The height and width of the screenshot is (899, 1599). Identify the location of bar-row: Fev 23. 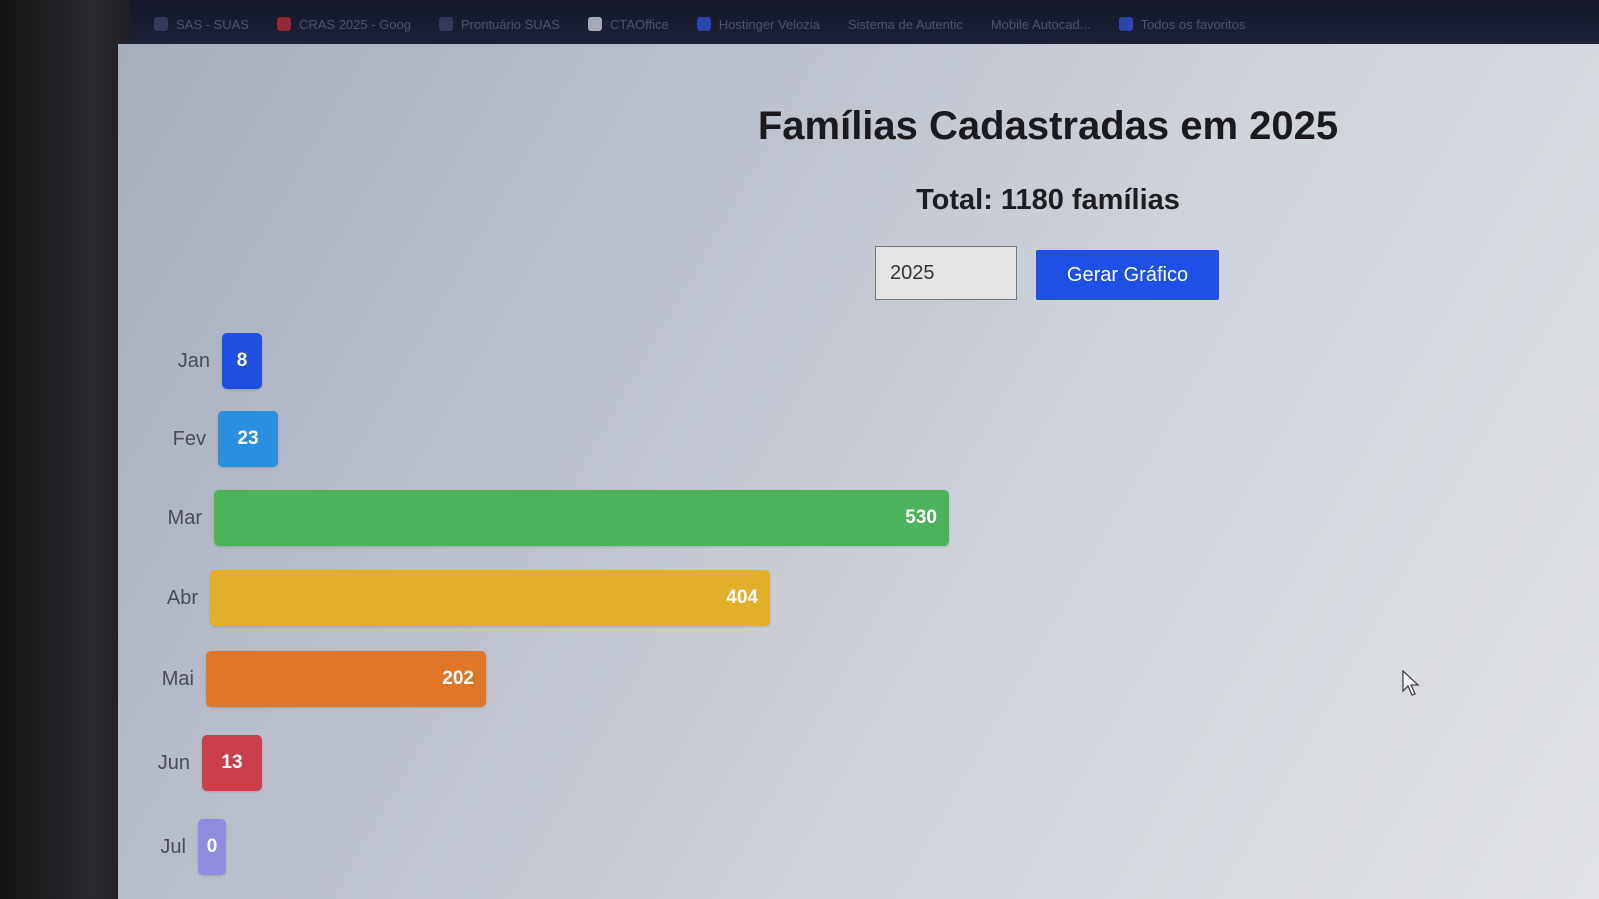
(818, 439).